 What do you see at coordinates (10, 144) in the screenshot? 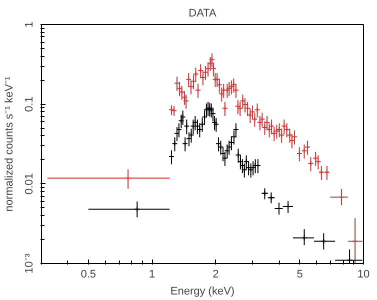
I see `y-axis-title: normalized counts s⁻¹ keV⁻¹` at bounding box center [10, 144].